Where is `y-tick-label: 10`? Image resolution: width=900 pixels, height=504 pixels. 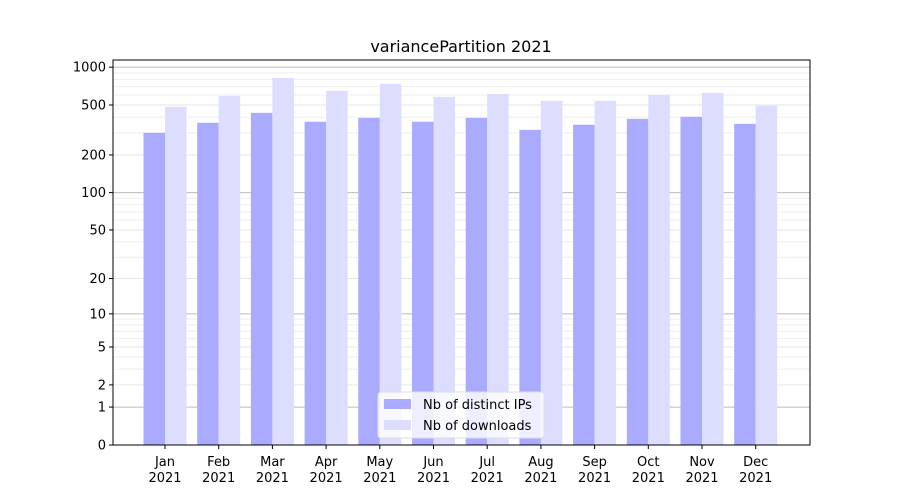
y-tick-label: 10 is located at coordinates (97, 314).